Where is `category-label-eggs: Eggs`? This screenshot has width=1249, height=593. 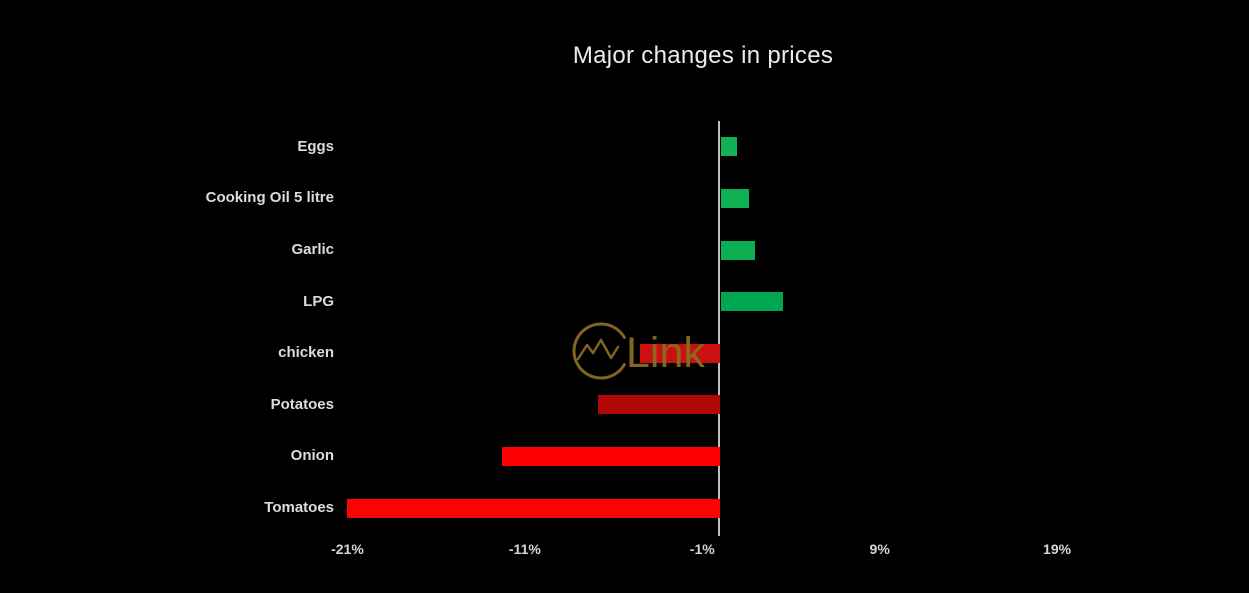
category-label-eggs: Eggs is located at coordinates (315, 146).